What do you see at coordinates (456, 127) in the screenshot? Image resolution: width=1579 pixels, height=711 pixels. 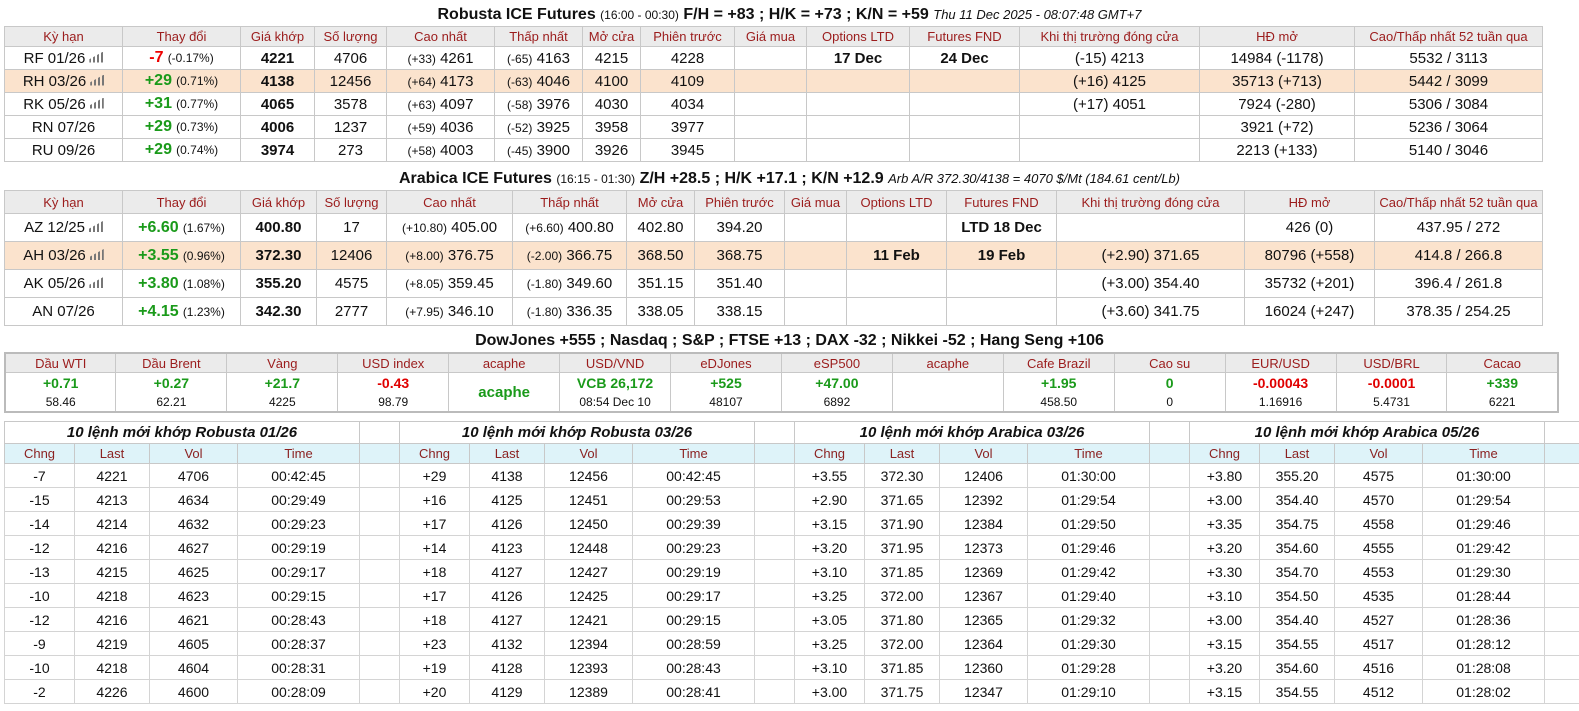 I see `high-value: 4036` at bounding box center [456, 127].